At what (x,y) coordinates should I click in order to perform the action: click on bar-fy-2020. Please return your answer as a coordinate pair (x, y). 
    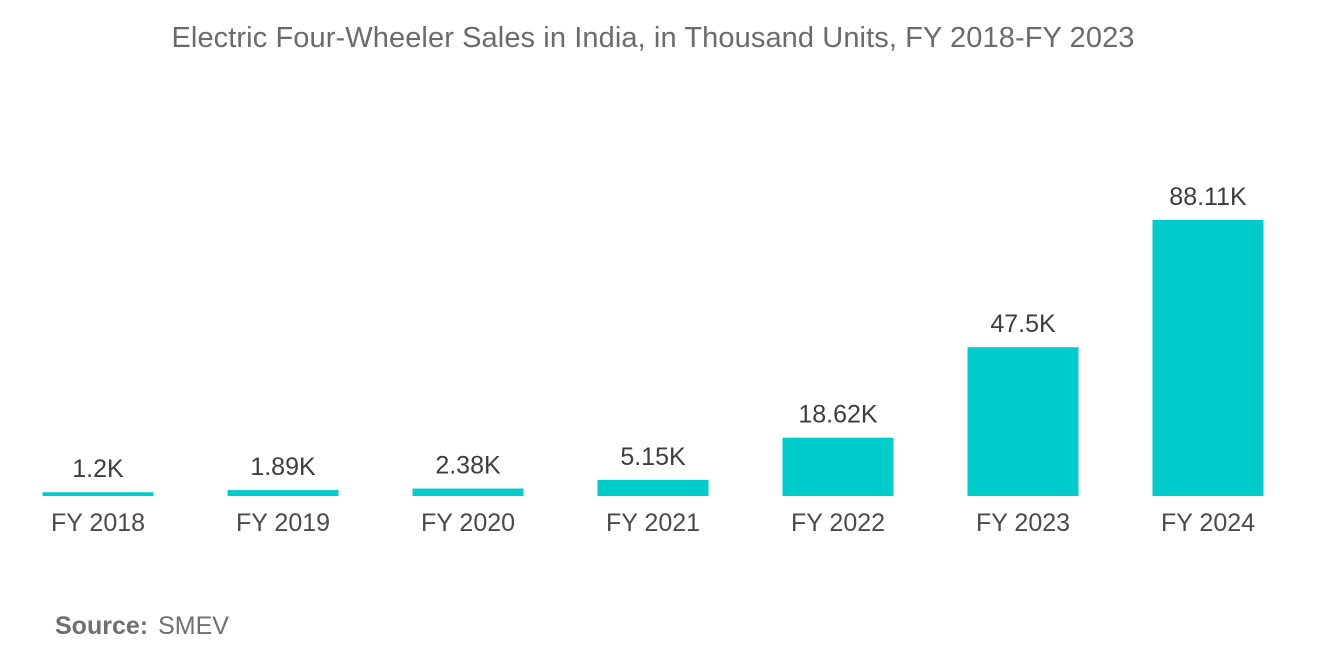
    Looking at the image, I should click on (468, 492).